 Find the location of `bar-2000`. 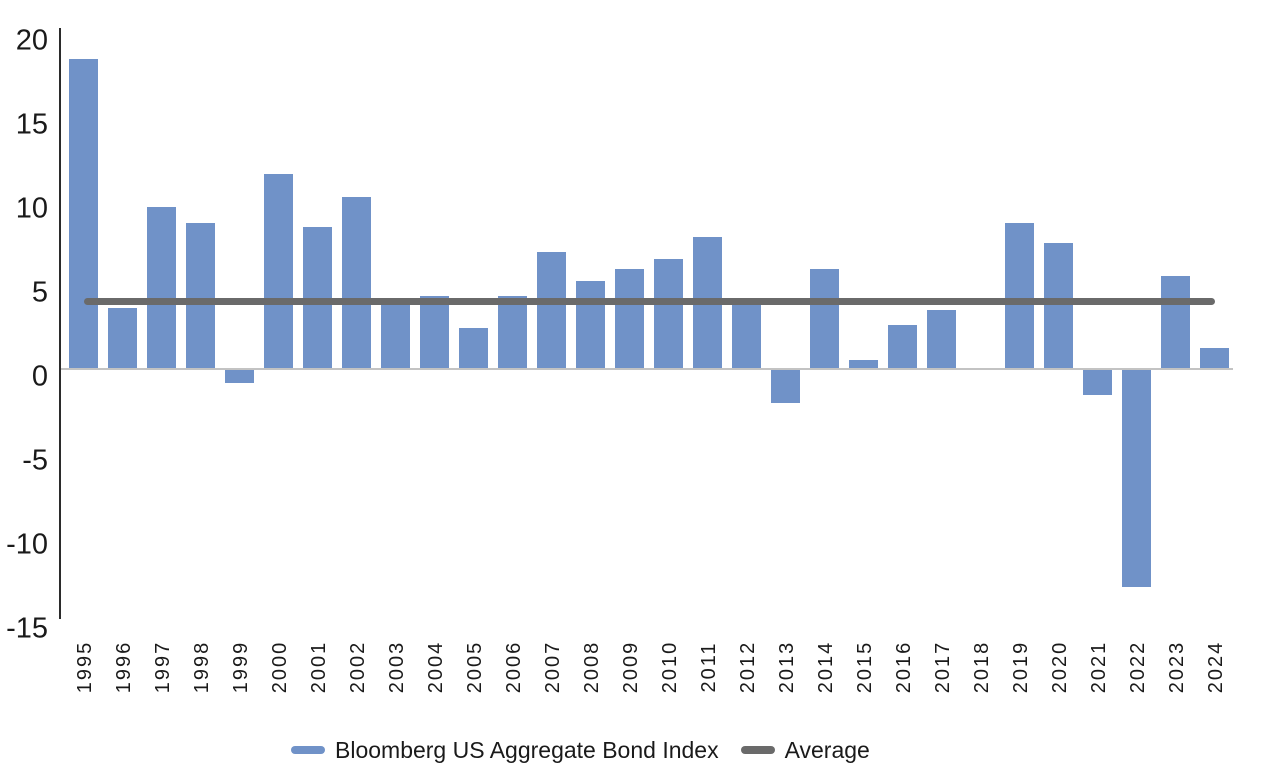

bar-2000 is located at coordinates (278, 271).